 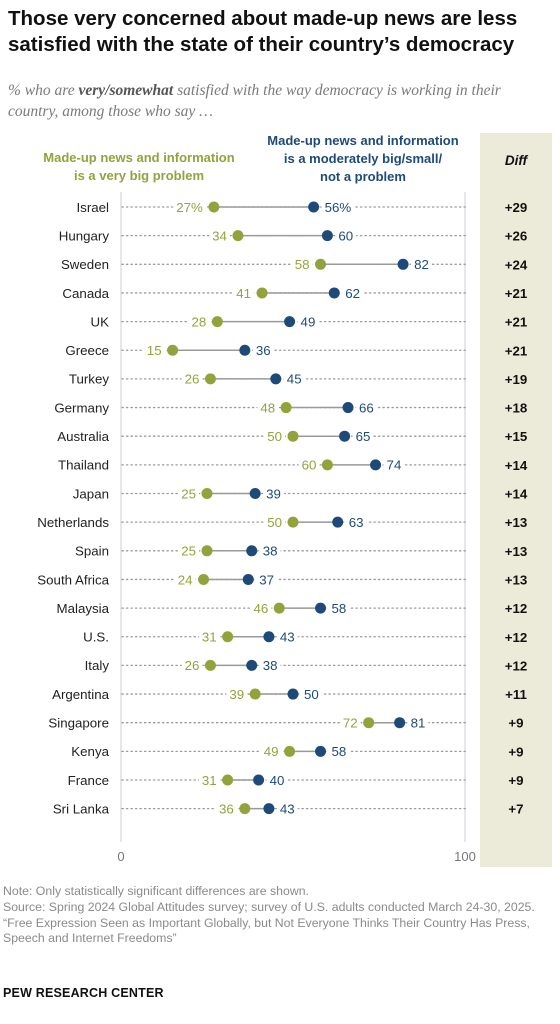 I want to click on blue-value-label: 56%, so click(x=338, y=207).